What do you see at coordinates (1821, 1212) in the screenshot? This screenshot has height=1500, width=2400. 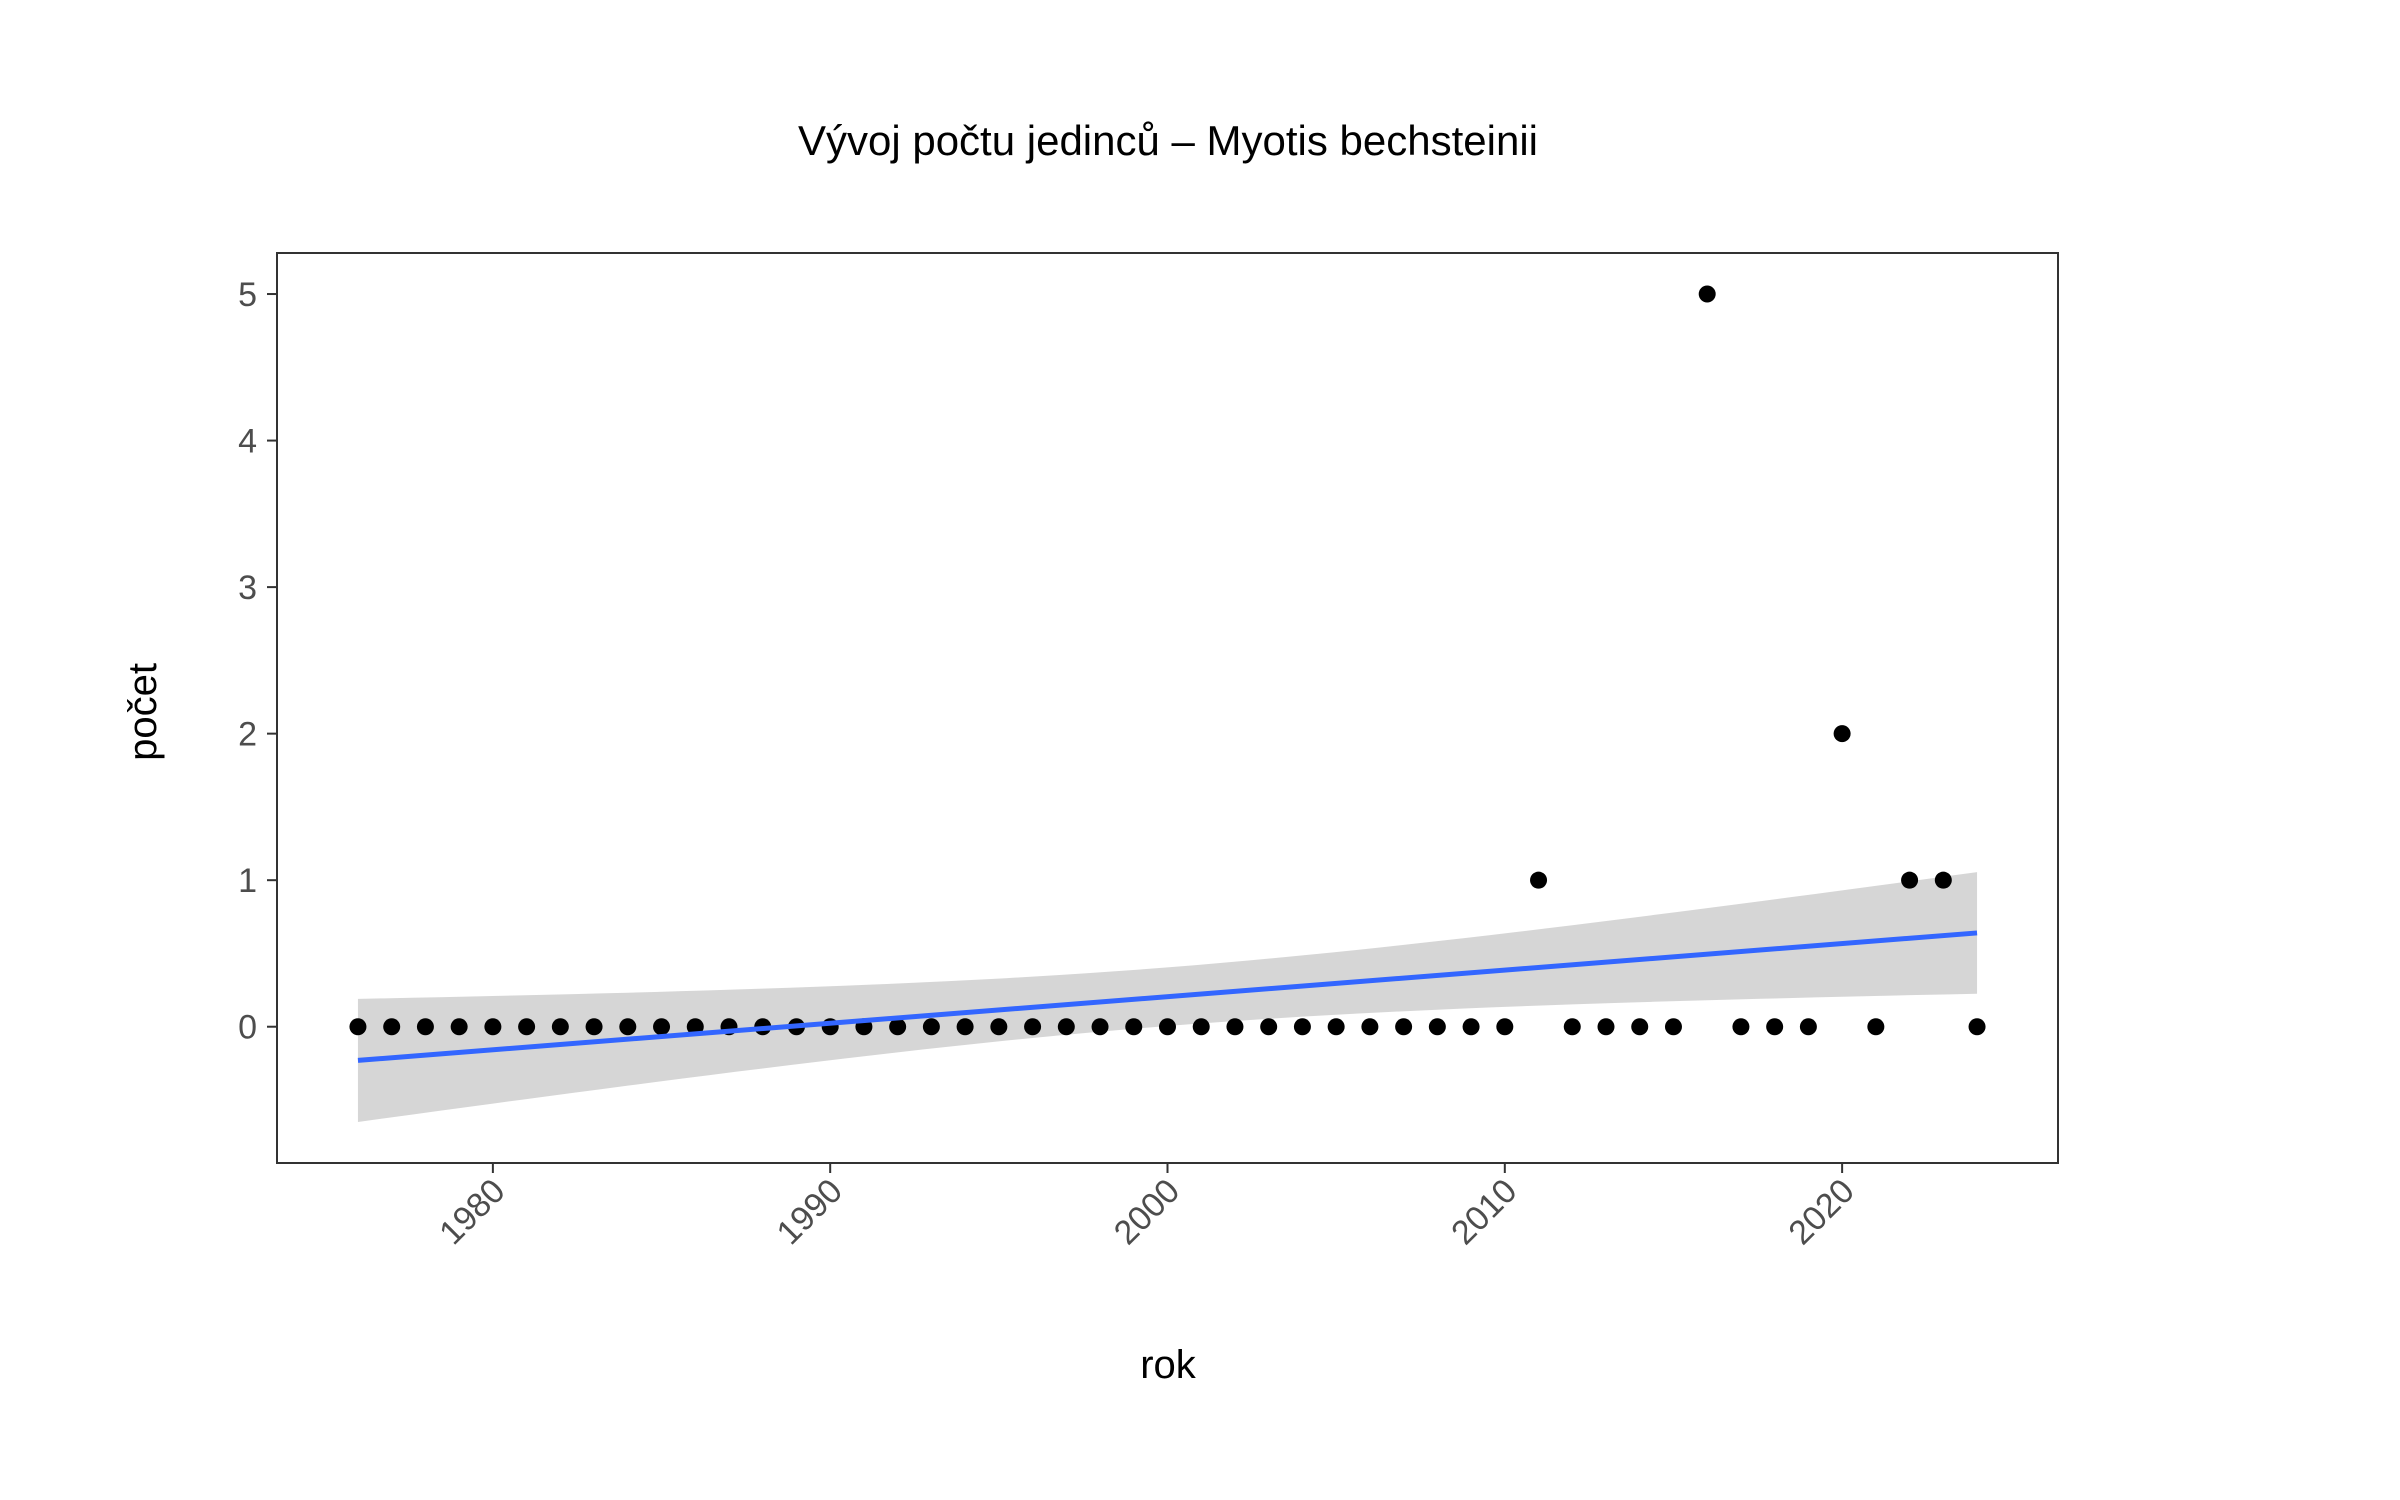 I see `x-tick-label: 2020` at bounding box center [1821, 1212].